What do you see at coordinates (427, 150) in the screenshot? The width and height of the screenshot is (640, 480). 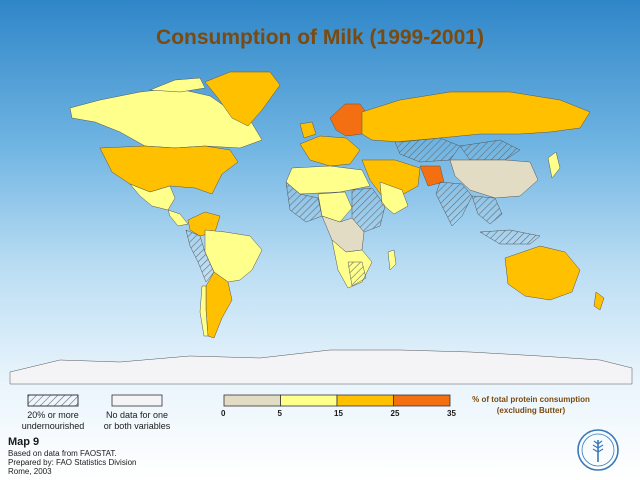 I see `region-kazakhstan` at bounding box center [427, 150].